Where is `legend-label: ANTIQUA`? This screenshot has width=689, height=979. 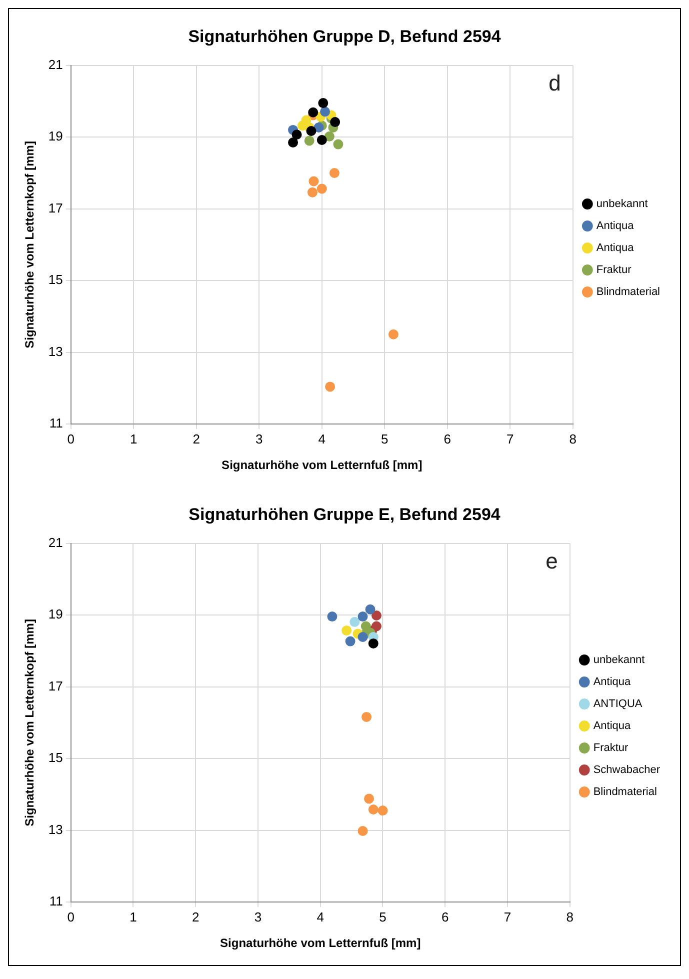
legend-label: ANTIQUA is located at coordinates (618, 704).